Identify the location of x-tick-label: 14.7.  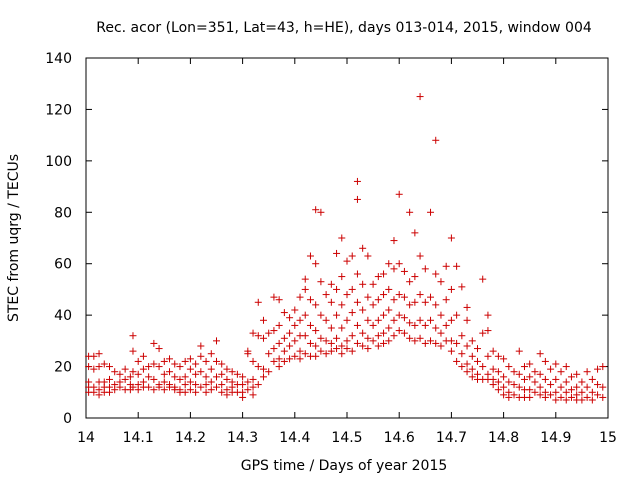
(451, 438).